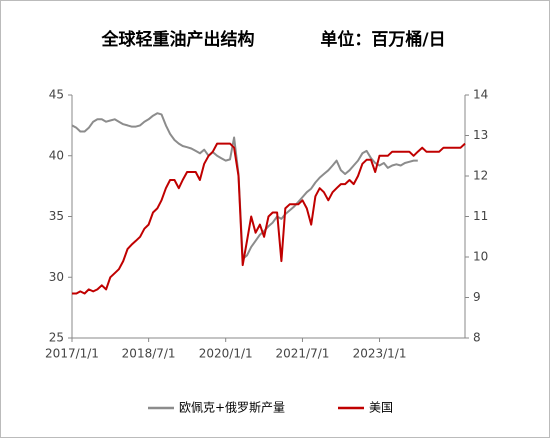 The height and width of the screenshot is (438, 550). What do you see at coordinates (72, 354) in the screenshot?
I see `x-tick-label: 2017/1/1` at bounding box center [72, 354].